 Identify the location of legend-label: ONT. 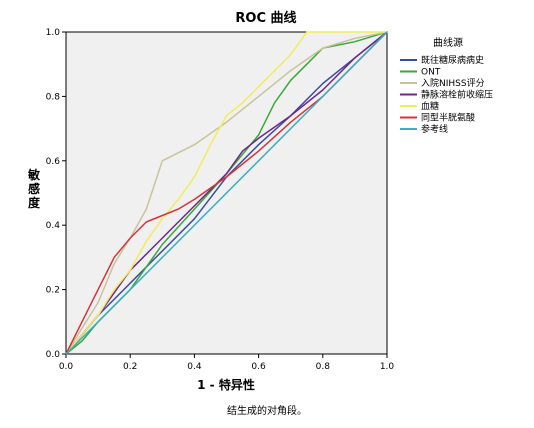
(431, 73).